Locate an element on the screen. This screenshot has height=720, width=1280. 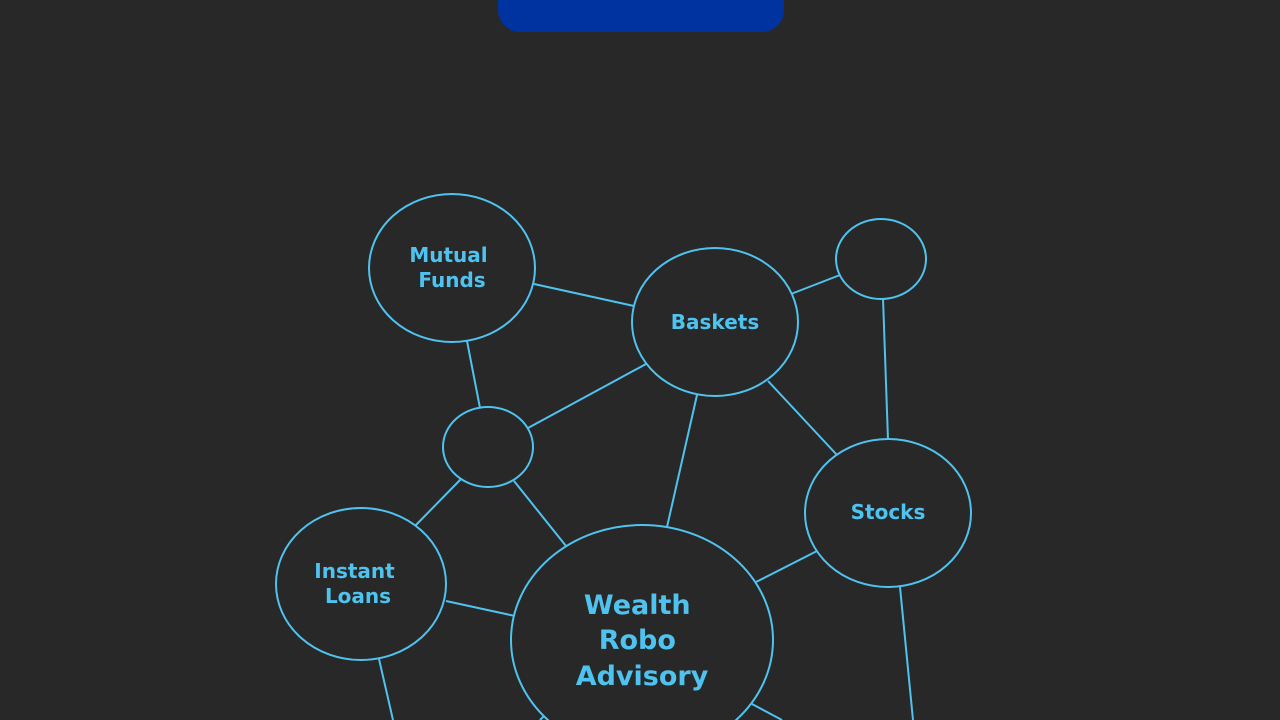
edge-instant-loans-down is located at coordinates (386, 689).